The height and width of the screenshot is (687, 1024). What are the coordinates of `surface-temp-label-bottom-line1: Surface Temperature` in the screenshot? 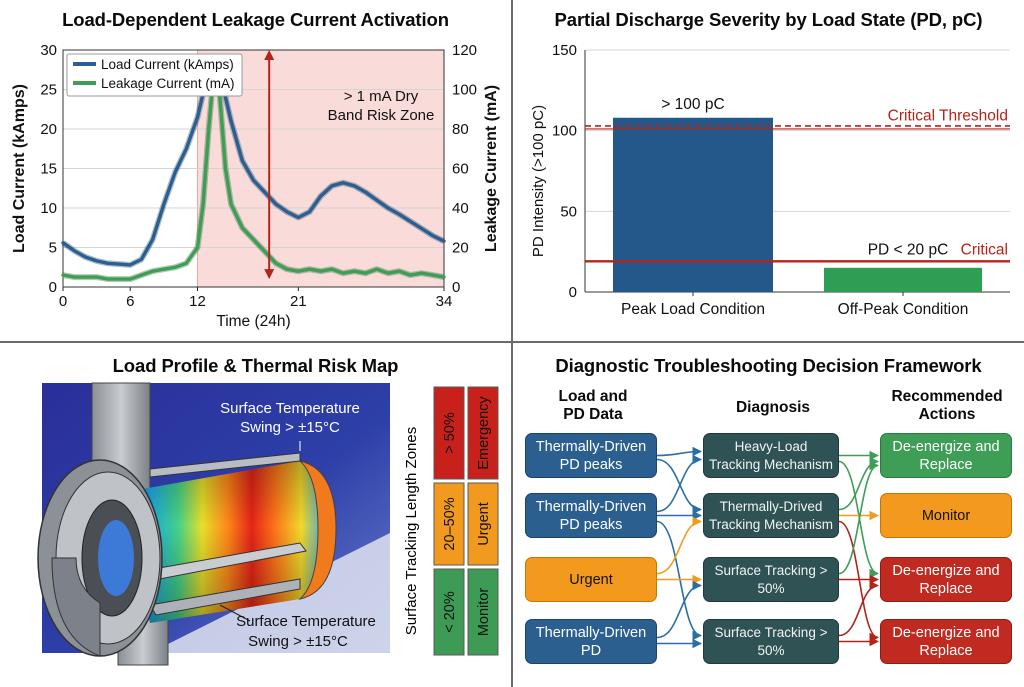 It's located at (306, 621).